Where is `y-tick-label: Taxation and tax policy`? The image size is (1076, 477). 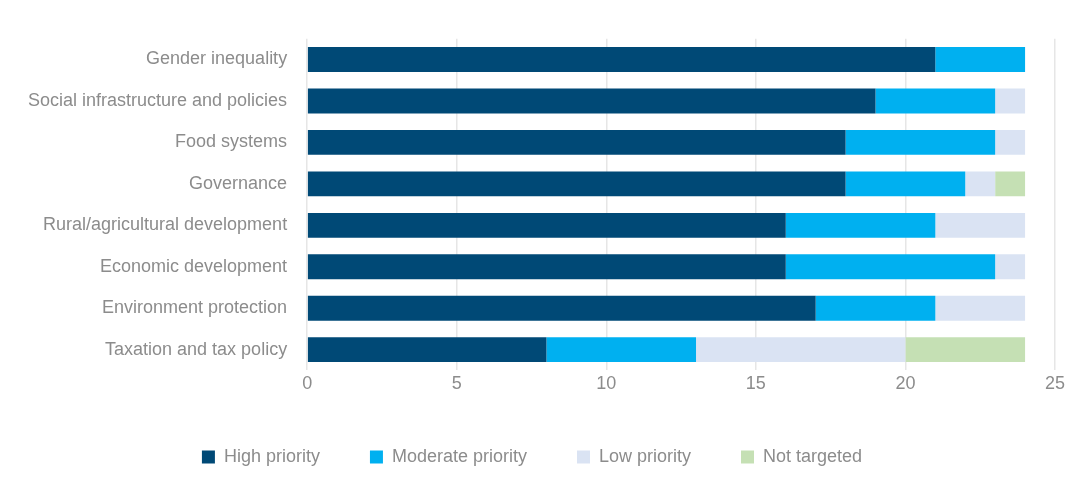
y-tick-label: Taxation and tax policy is located at coordinates (196, 348).